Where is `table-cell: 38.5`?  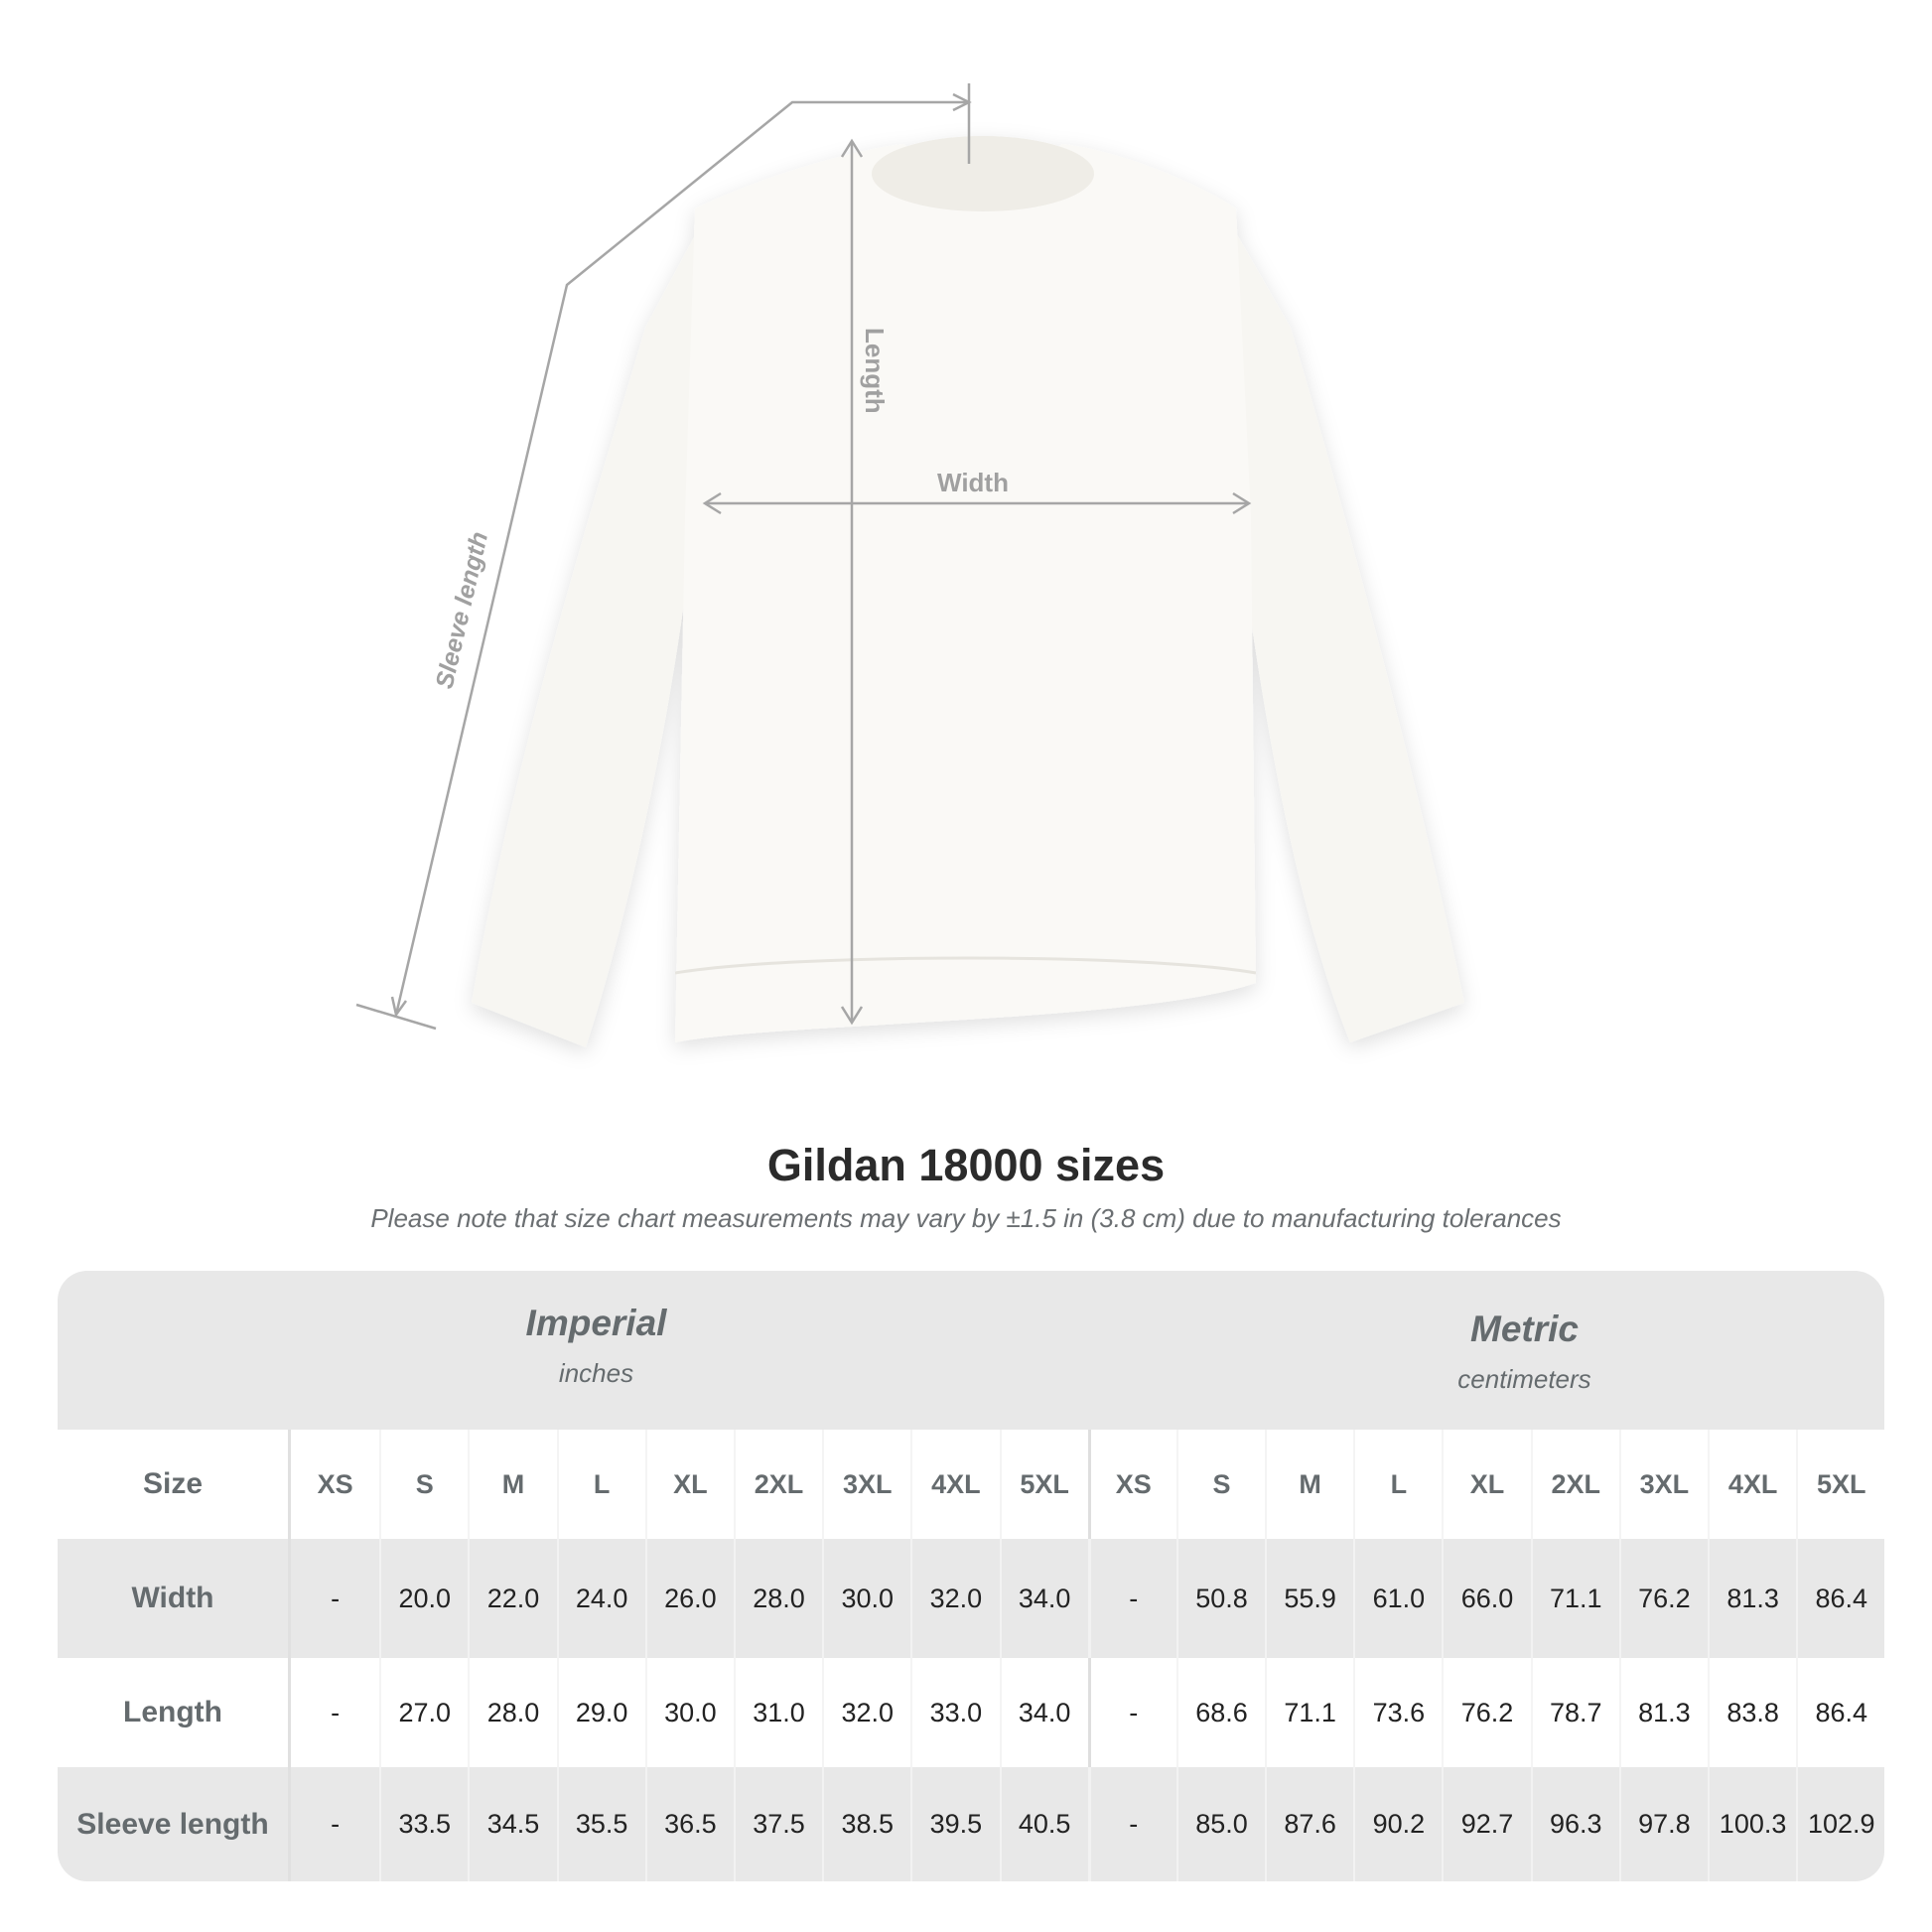 table-cell: 38.5 is located at coordinates (866, 1824).